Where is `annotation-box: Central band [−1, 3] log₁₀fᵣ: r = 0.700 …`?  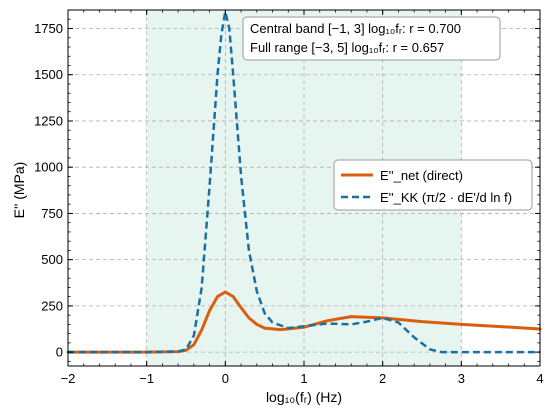 annotation-box: Central band [−1, 3] log₁₀fᵣ: r = 0.700 … is located at coordinates (371, 38).